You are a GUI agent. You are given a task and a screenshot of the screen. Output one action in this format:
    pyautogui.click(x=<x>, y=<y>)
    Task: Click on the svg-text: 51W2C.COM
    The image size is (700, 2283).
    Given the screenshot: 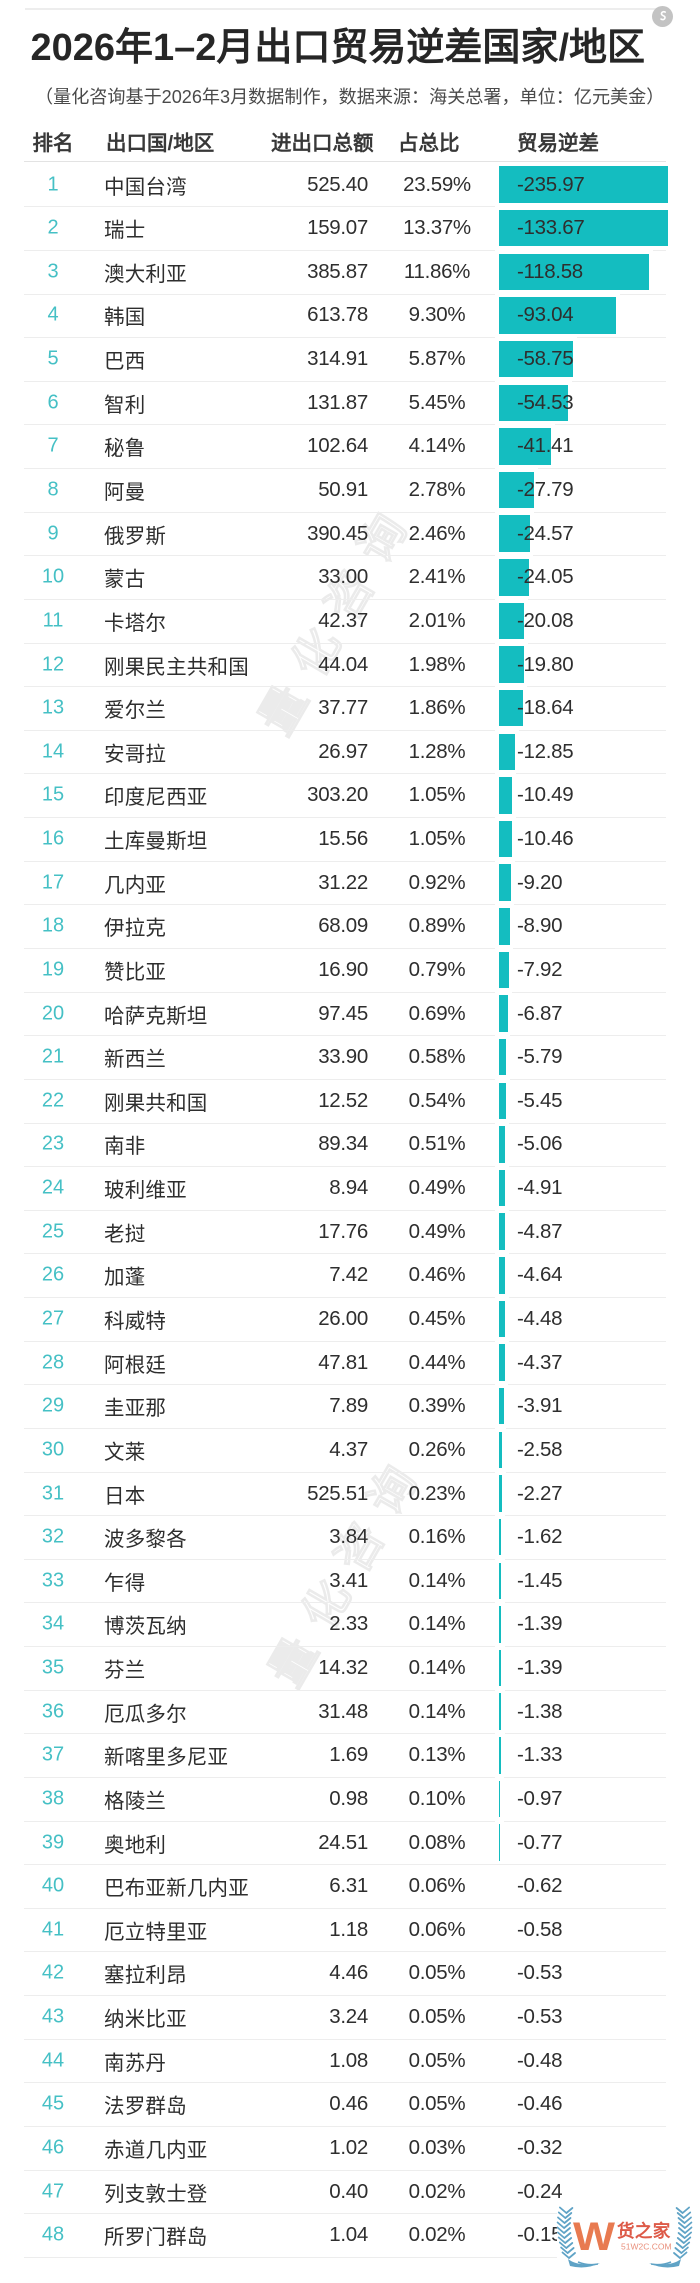 What is the action you would take?
    pyautogui.click(x=646, y=2247)
    